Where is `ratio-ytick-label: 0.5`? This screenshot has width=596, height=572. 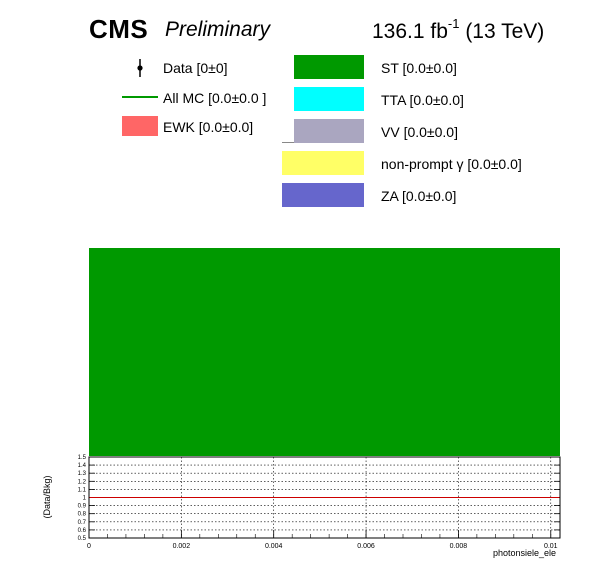 ratio-ytick-label: 0.5 is located at coordinates (82, 539).